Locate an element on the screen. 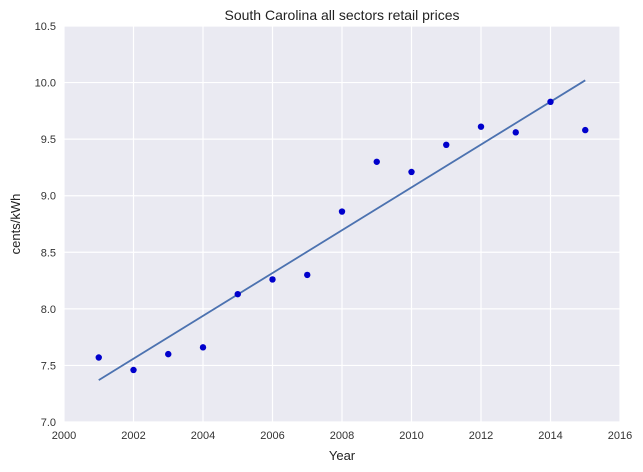 The width and height of the screenshot is (643, 472). y-tick-label: 9.5 is located at coordinates (48, 140).